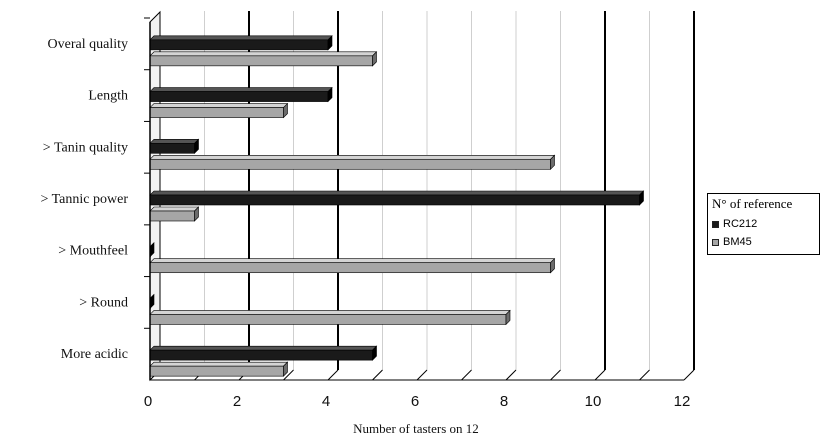 This screenshot has width=822, height=441. I want to click on legend-swatch-bm45, so click(715, 242).